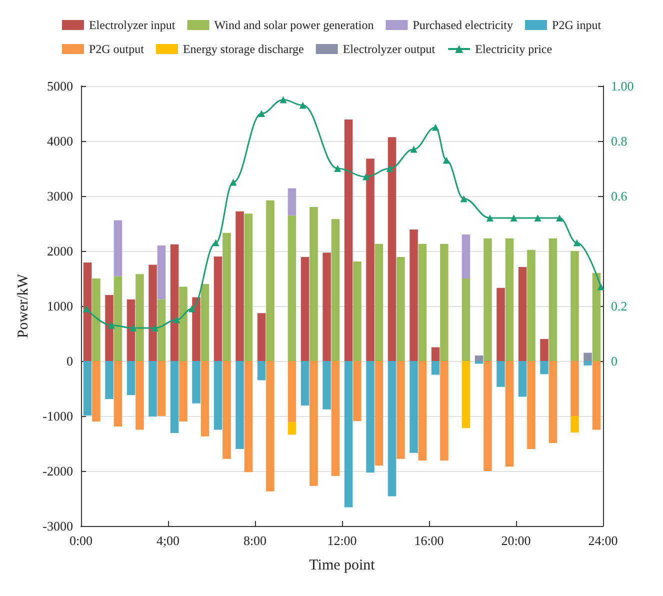  What do you see at coordinates (57, 471) in the screenshot?
I see `y-tick-label: -2000` at bounding box center [57, 471].